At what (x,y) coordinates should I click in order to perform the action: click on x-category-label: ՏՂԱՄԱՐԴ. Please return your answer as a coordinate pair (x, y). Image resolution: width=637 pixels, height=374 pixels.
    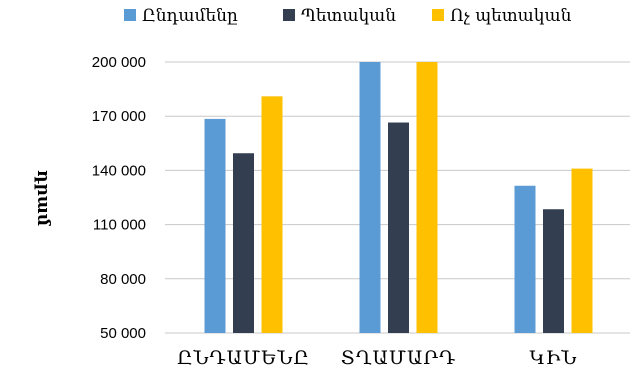
    Looking at the image, I should click on (398, 358).